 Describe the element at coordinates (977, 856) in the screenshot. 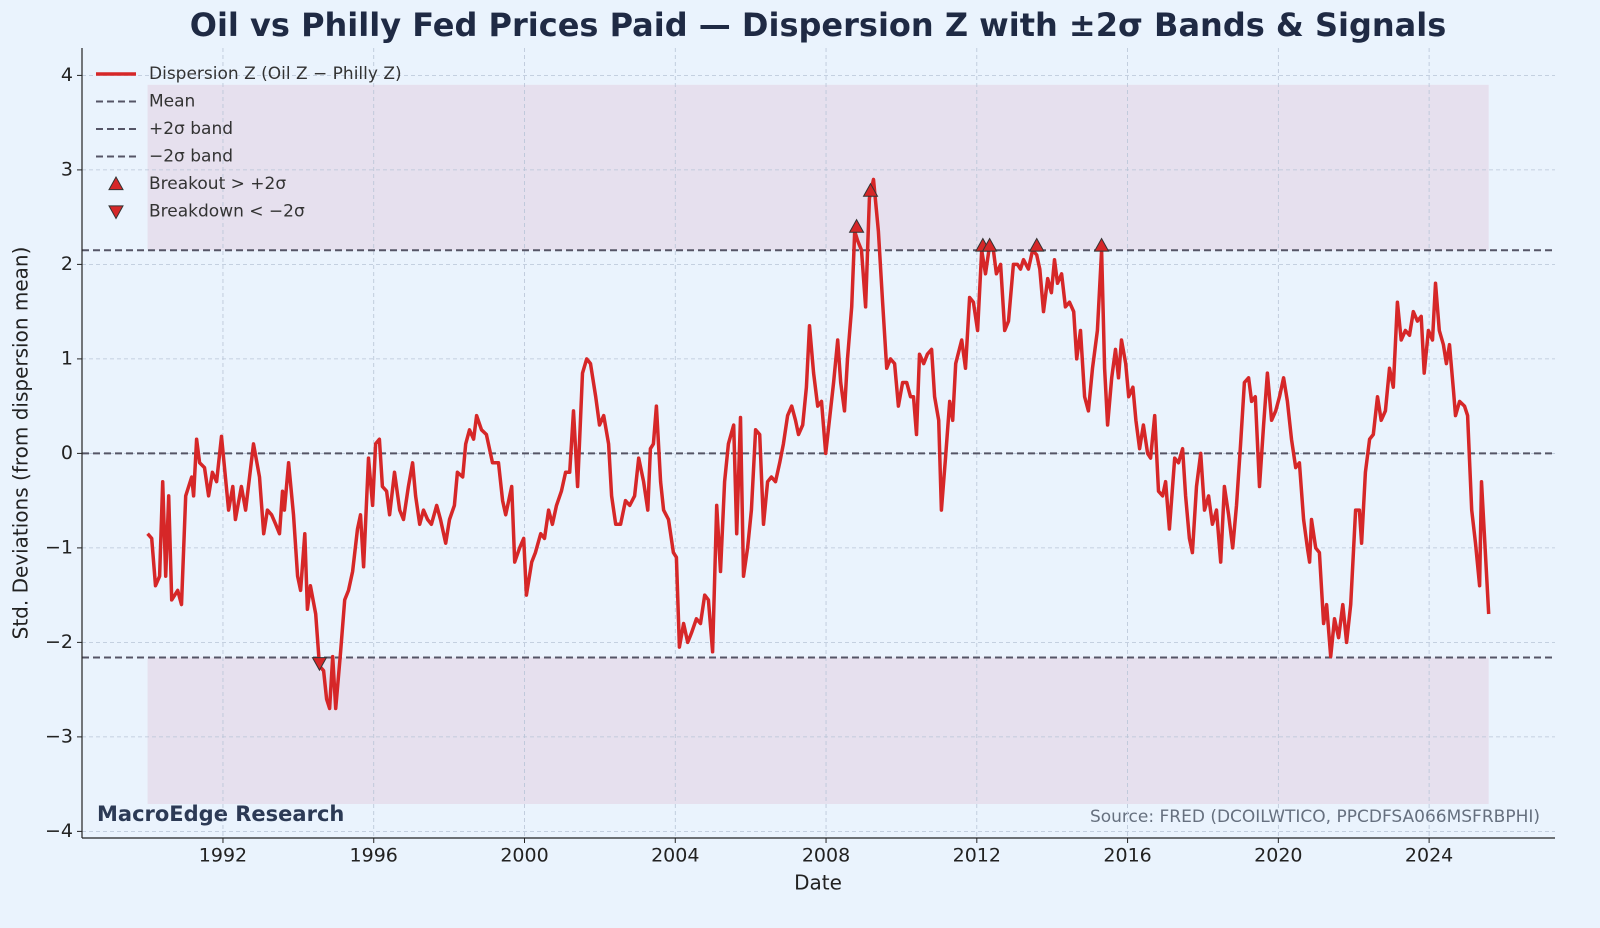

I see `x-tick-label: 2012` at that location.